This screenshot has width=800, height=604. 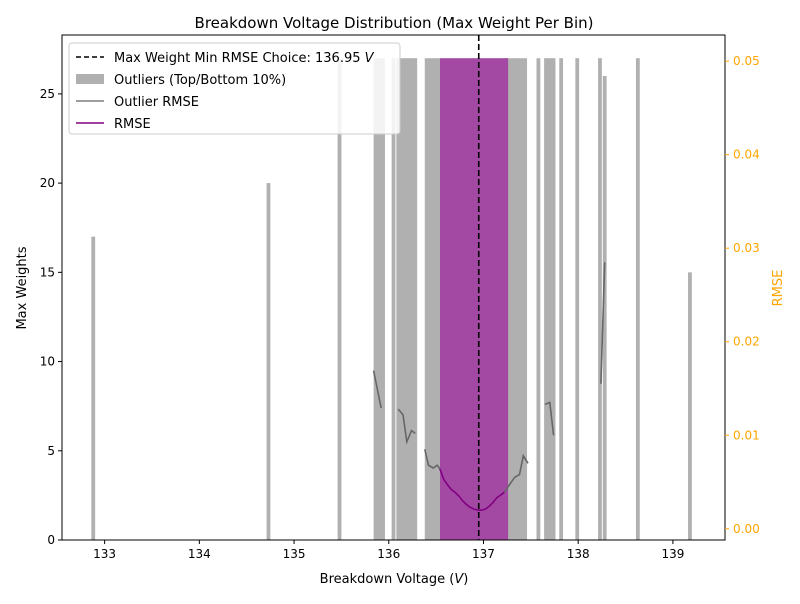 I want to click on x-tick-label-0: 133, so click(x=104, y=554).